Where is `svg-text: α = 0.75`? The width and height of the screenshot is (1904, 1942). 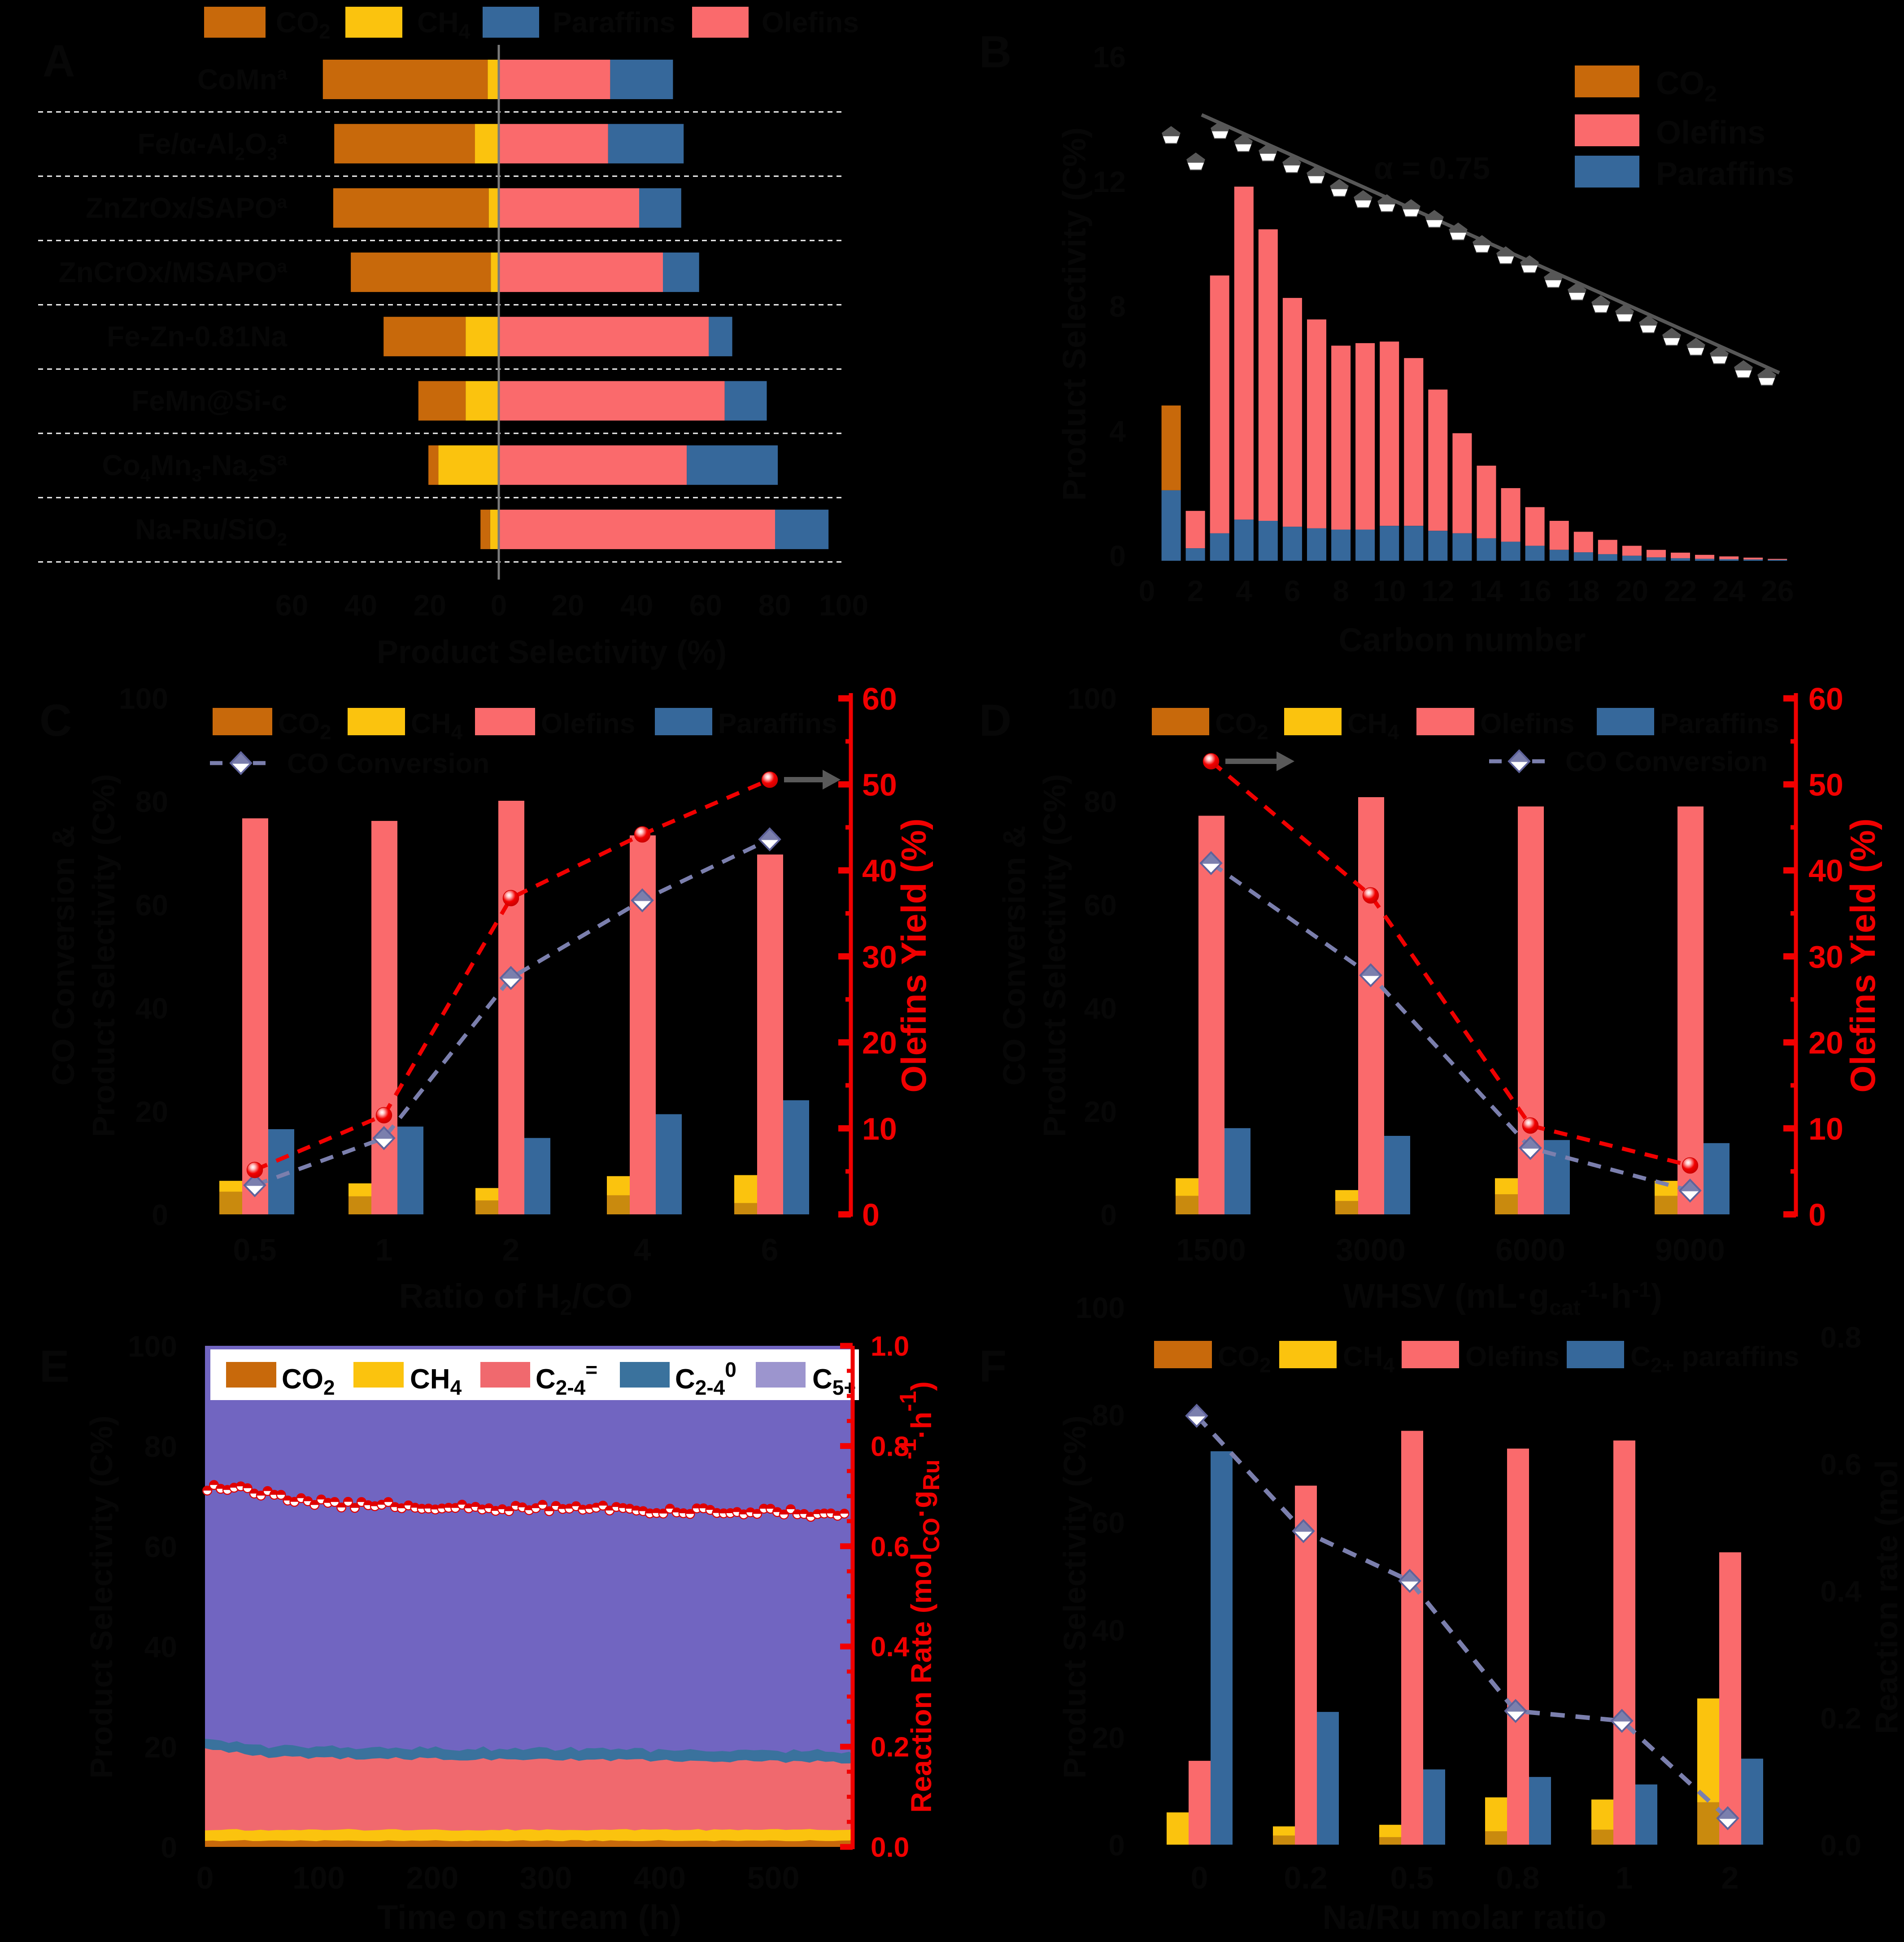 svg-text: α = 0.75 is located at coordinates (1432, 168).